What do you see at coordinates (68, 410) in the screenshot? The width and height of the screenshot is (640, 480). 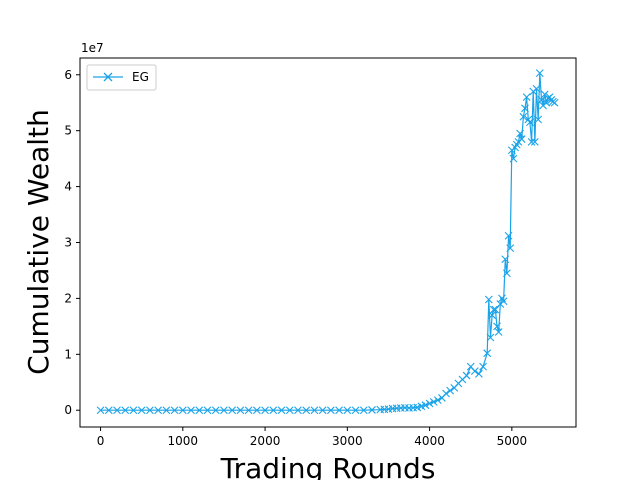 I see `y-tick-label: 0` at bounding box center [68, 410].